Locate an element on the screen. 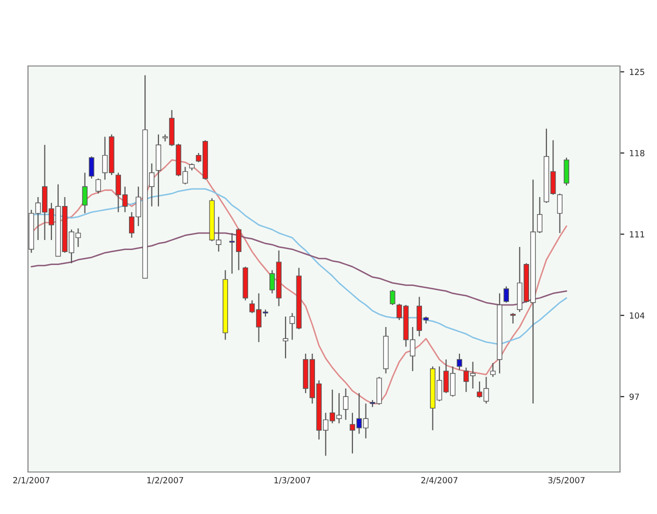 The height and width of the screenshot is (514, 657). x-tick-label: 2/1/2007 is located at coordinates (31, 480).